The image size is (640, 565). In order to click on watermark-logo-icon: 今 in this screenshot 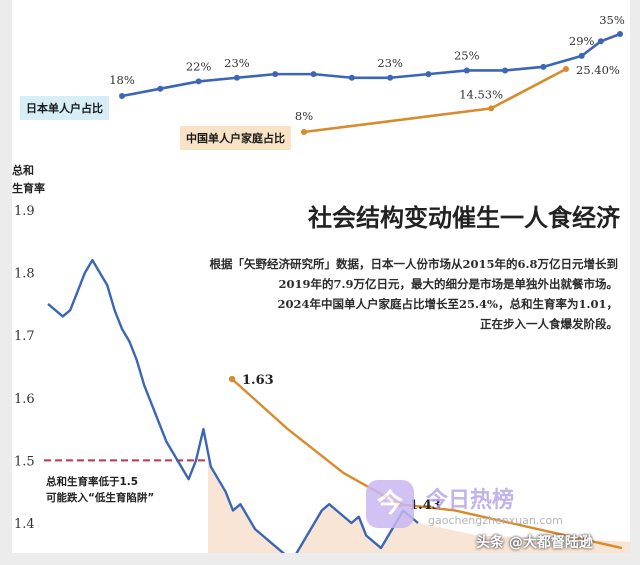, I will do `click(390, 504)`.